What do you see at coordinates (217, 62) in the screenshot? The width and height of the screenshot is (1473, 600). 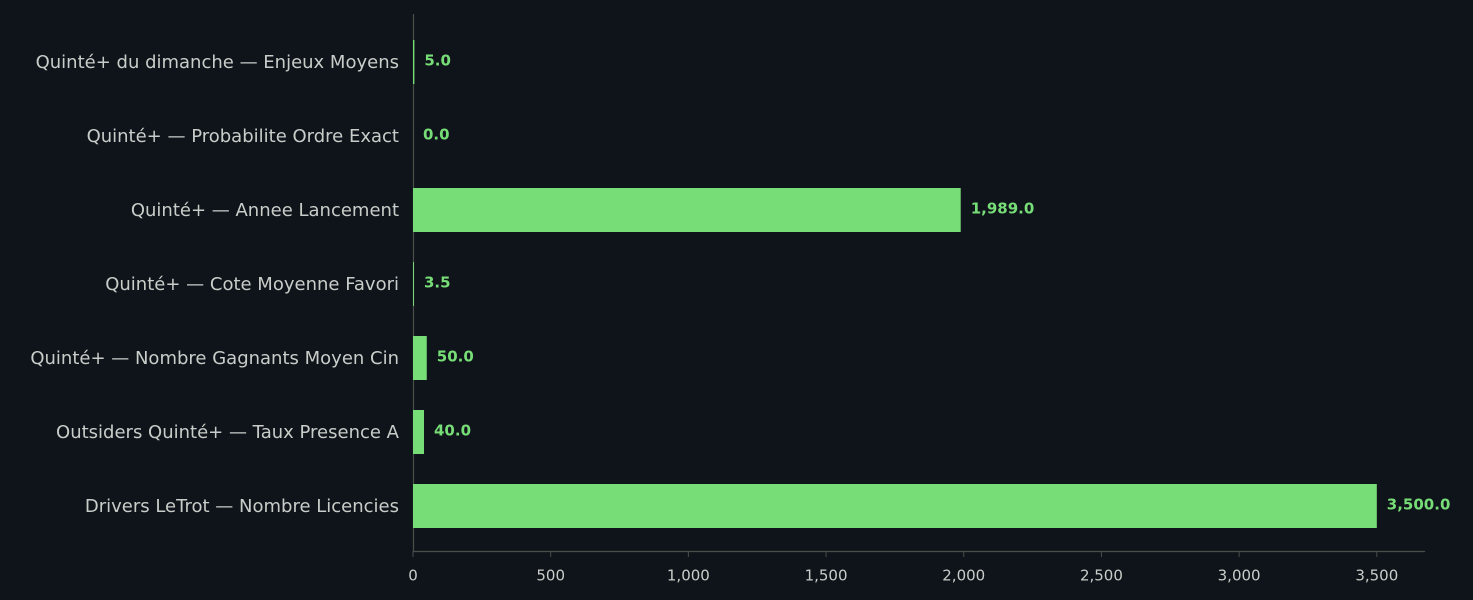 I see `y-tick-label: Quinté+ du dimanche — Enjeux Moyens` at bounding box center [217, 62].